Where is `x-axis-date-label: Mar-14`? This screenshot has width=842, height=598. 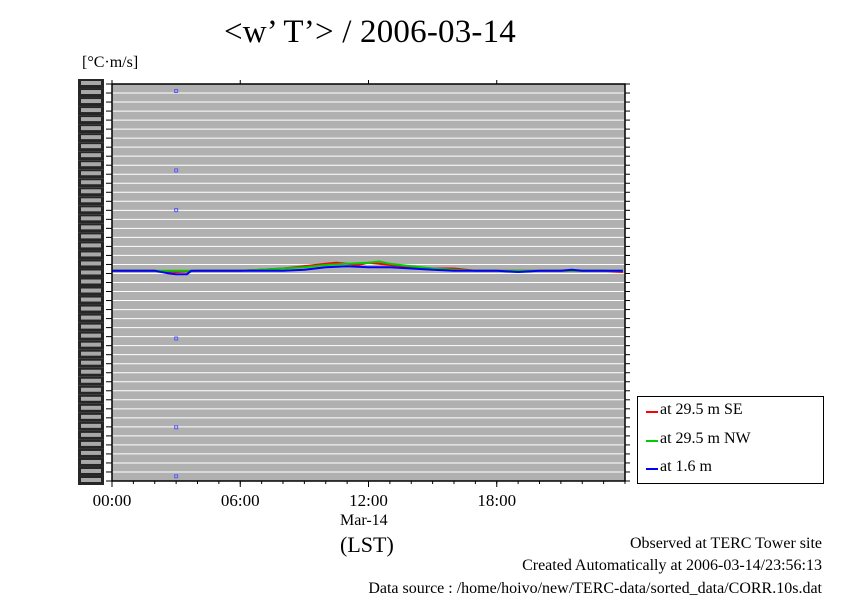
x-axis-date-label: Mar-14 is located at coordinates (364, 520).